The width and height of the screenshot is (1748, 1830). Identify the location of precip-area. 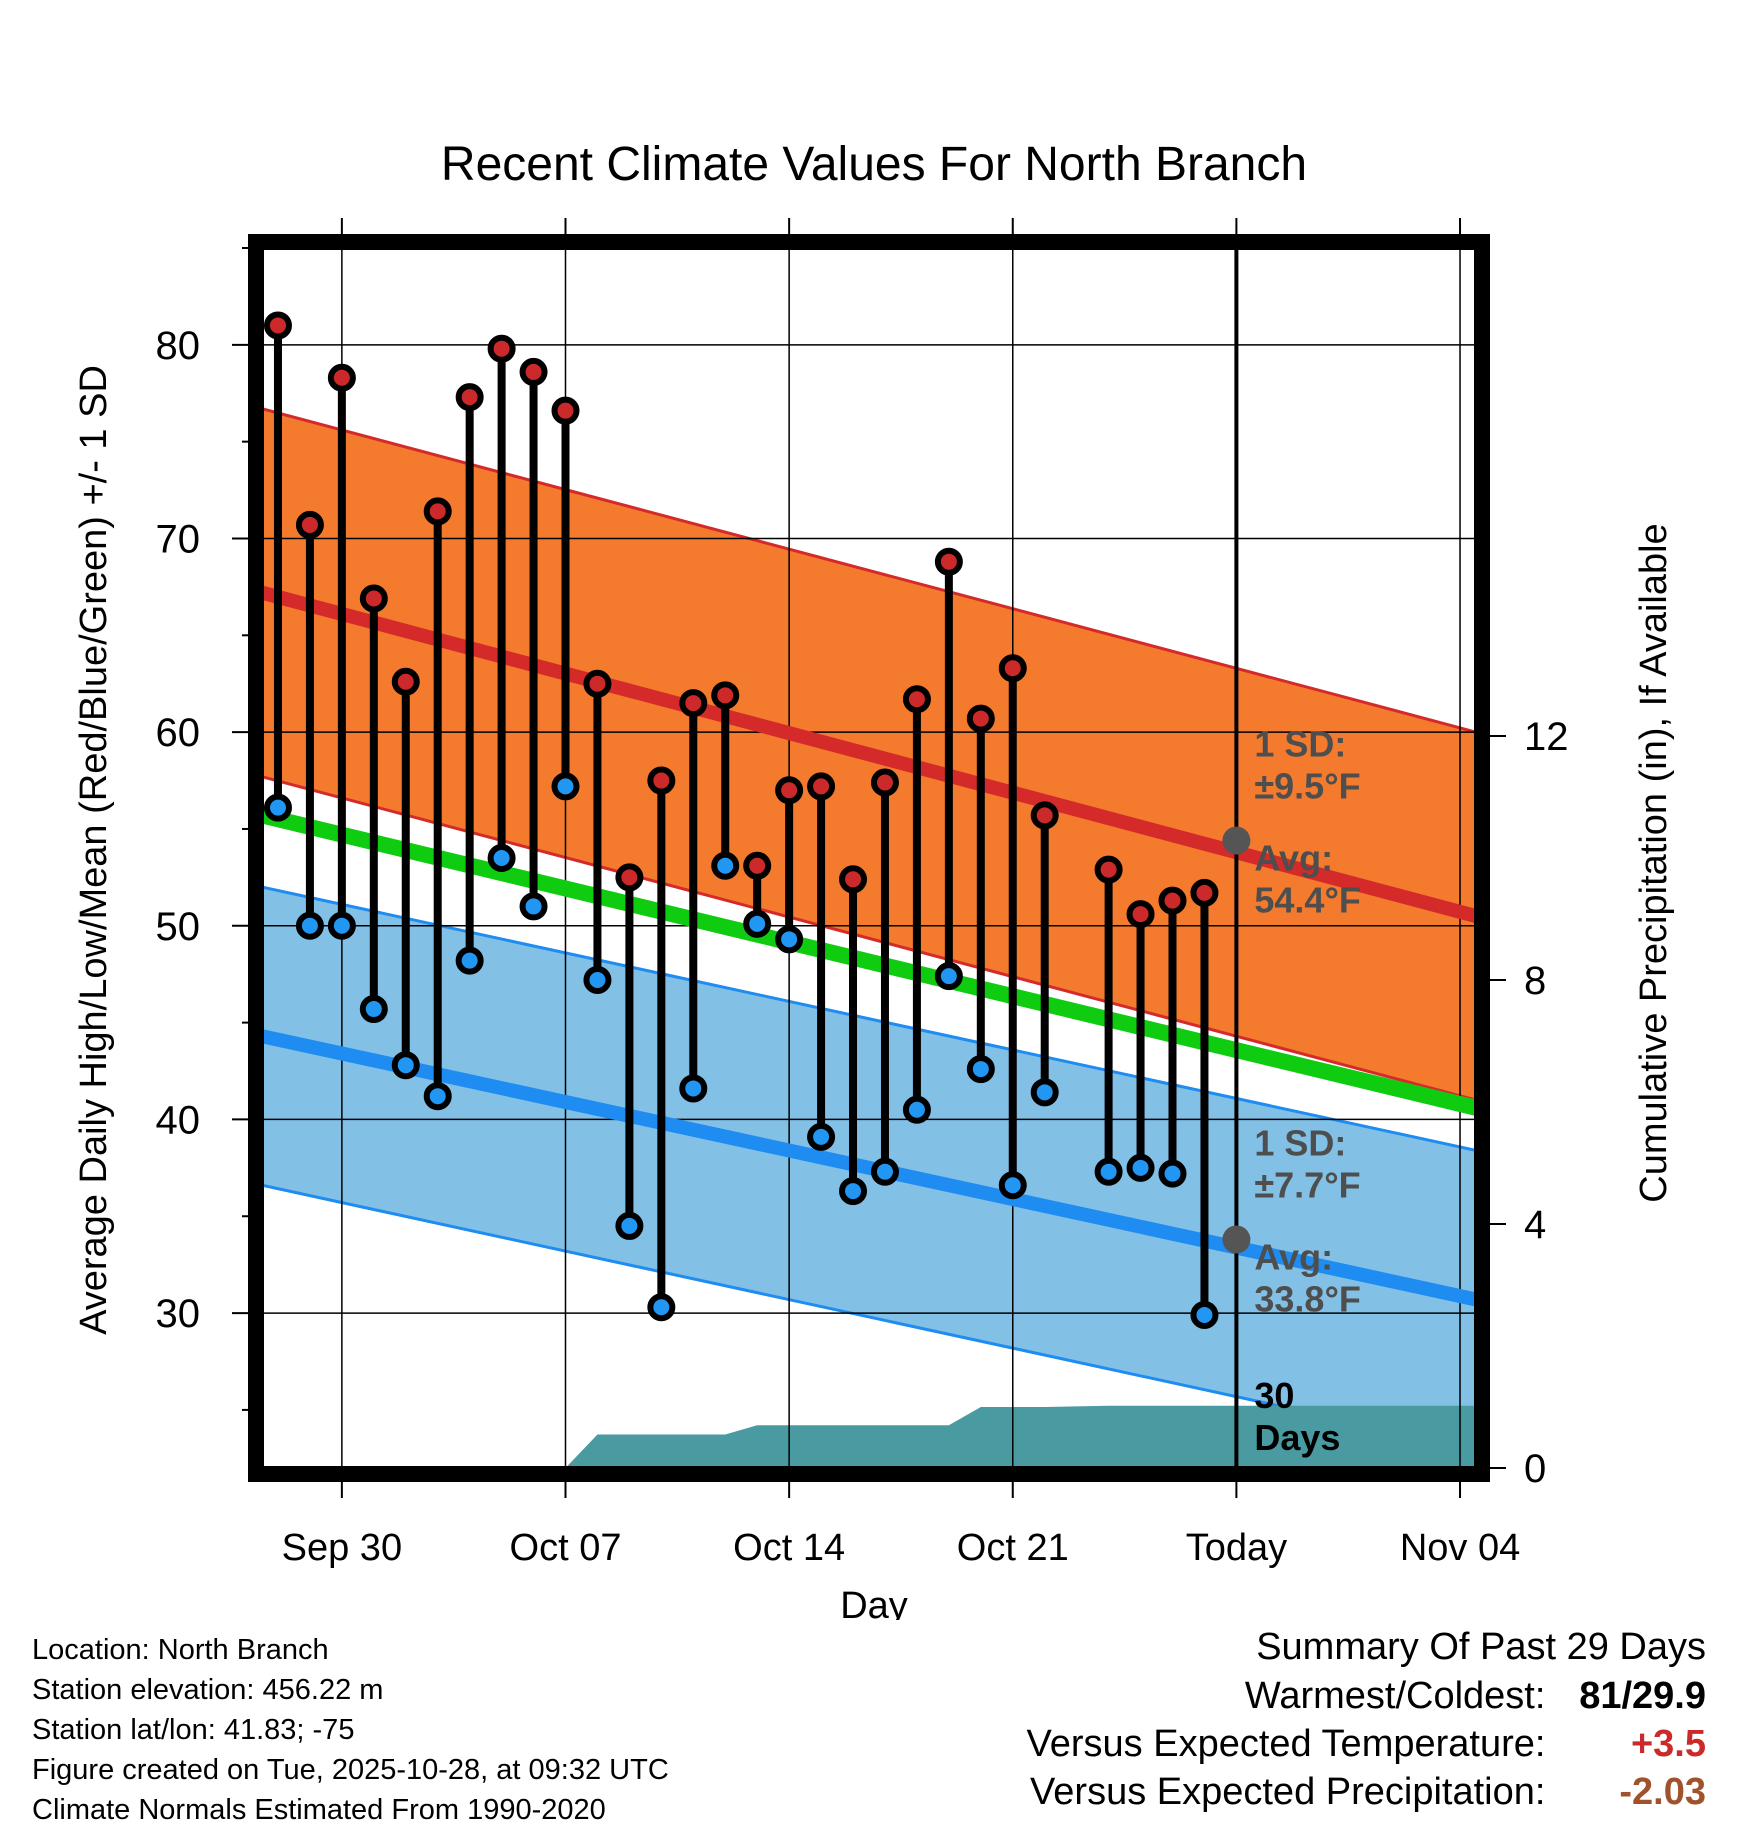
(869, 1436).